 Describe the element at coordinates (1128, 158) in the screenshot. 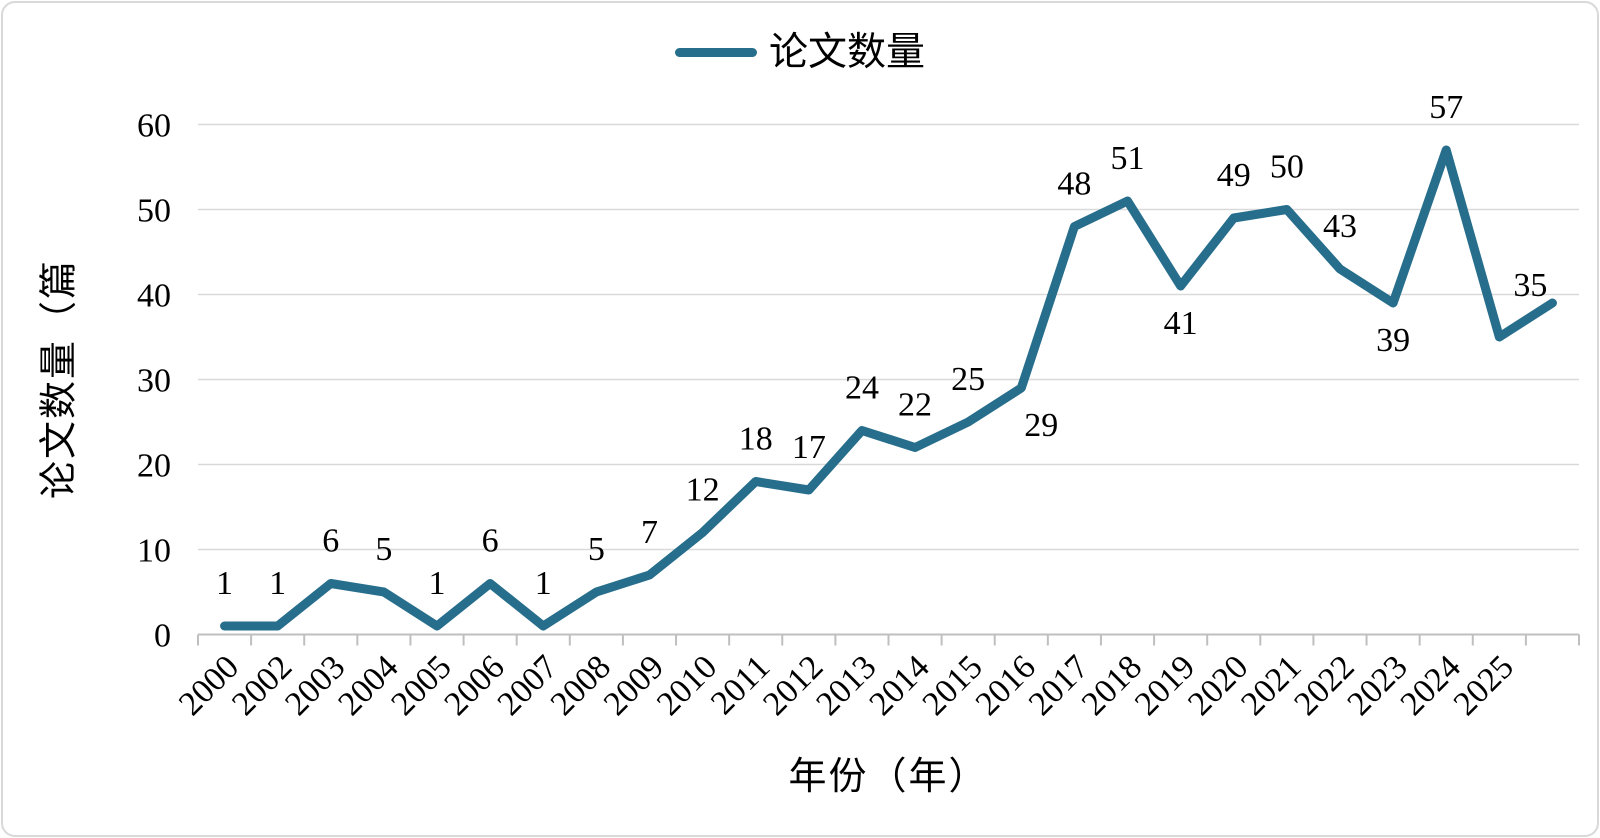

I see `data-label: 51` at that location.